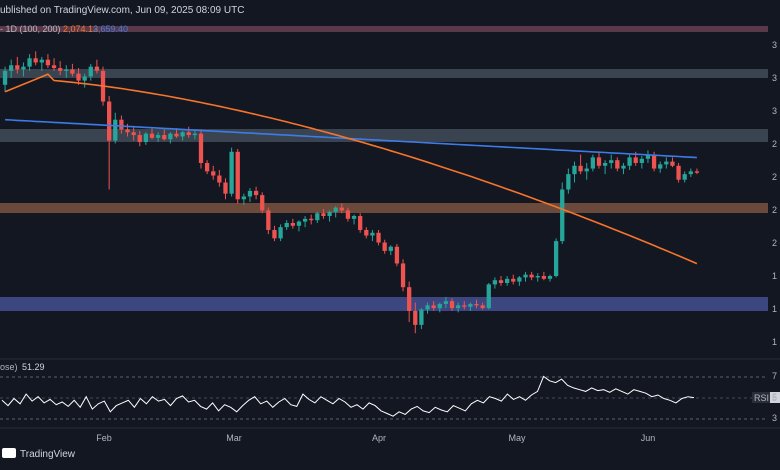 This screenshot has height=470, width=780. I want to click on price-axis, so click(774, 234).